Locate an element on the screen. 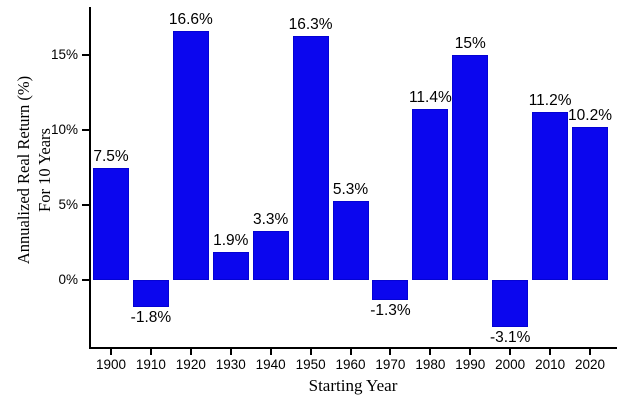 The width and height of the screenshot is (626, 408). bar-1960 is located at coordinates (350, 240).